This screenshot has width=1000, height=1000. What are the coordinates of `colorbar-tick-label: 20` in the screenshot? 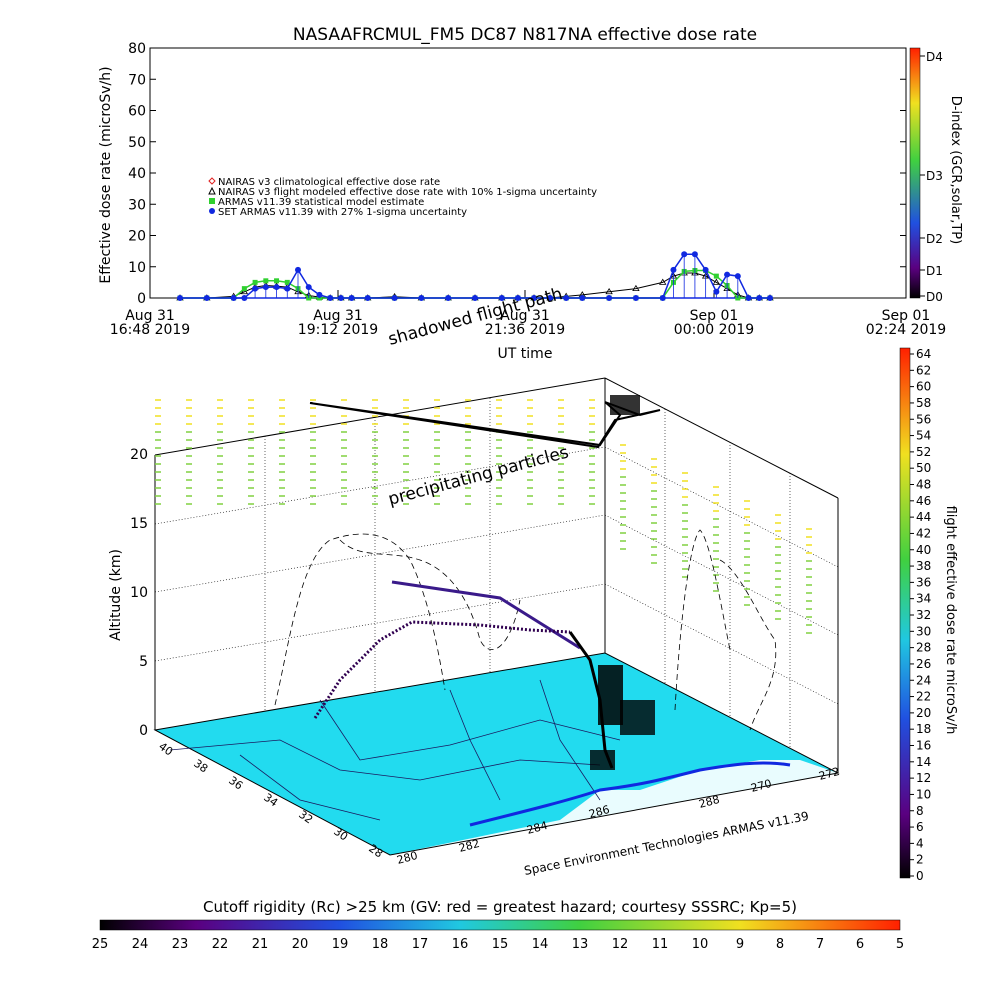 It's located at (923, 713).